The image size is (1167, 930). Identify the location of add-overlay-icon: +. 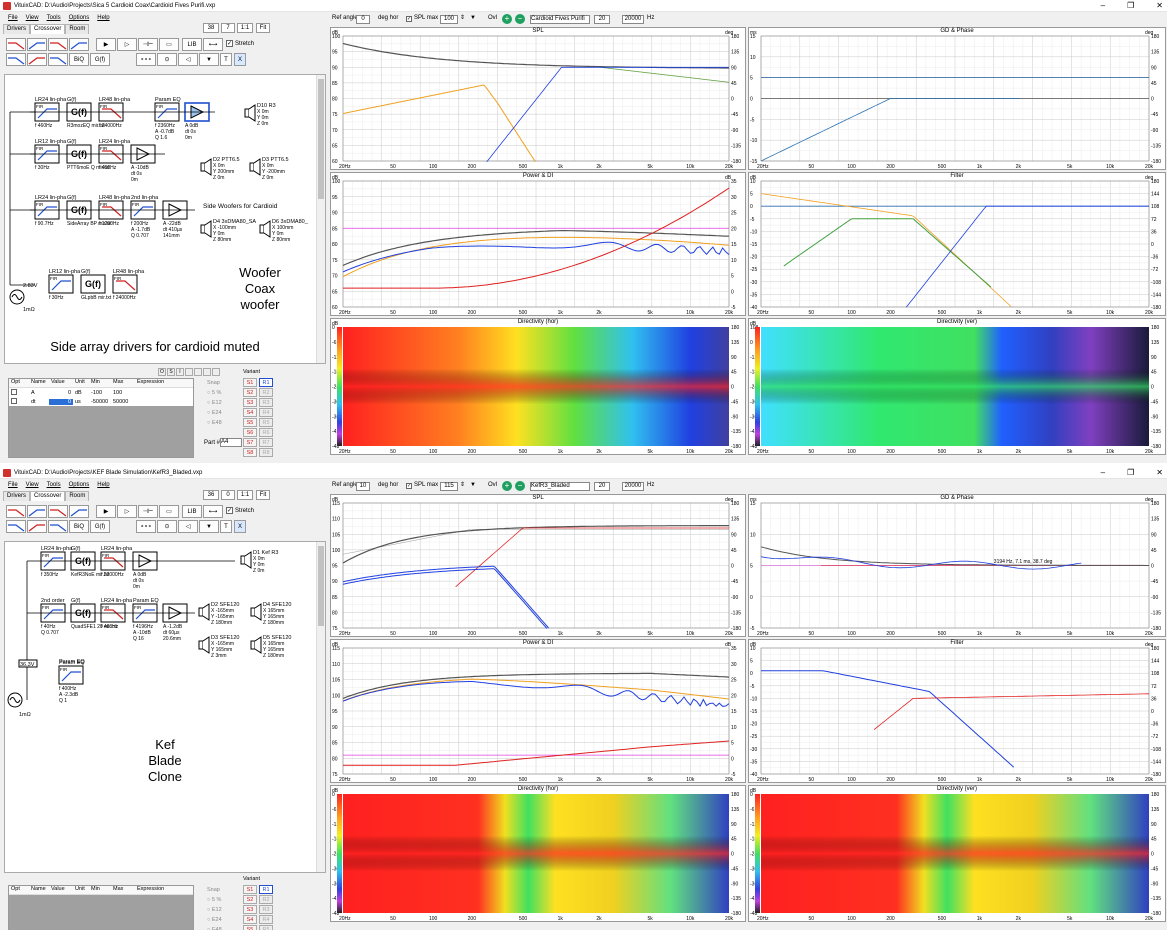
(507, 486).